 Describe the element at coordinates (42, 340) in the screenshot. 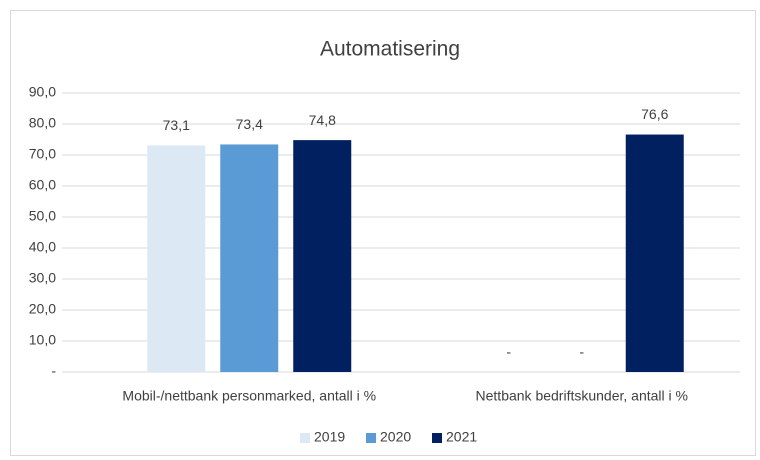

I see `y-tick-label: 10,0` at that location.